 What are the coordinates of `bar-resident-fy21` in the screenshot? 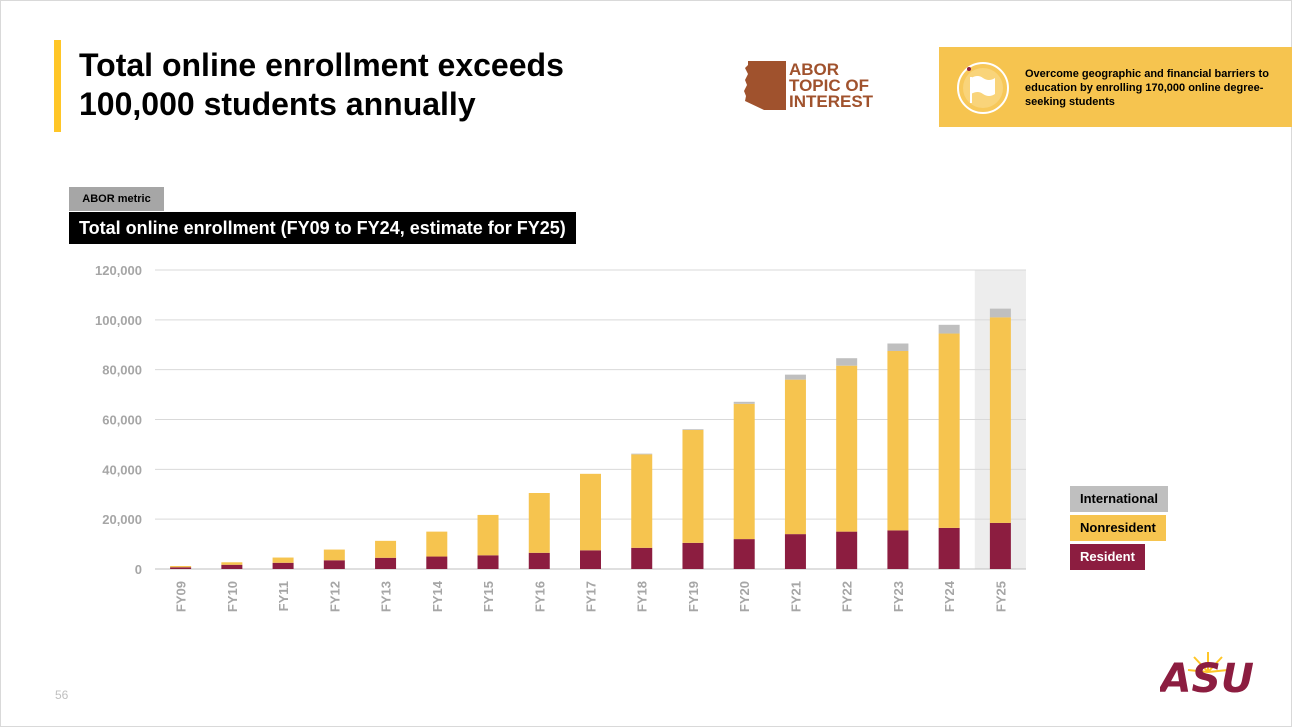 It's located at (795, 551).